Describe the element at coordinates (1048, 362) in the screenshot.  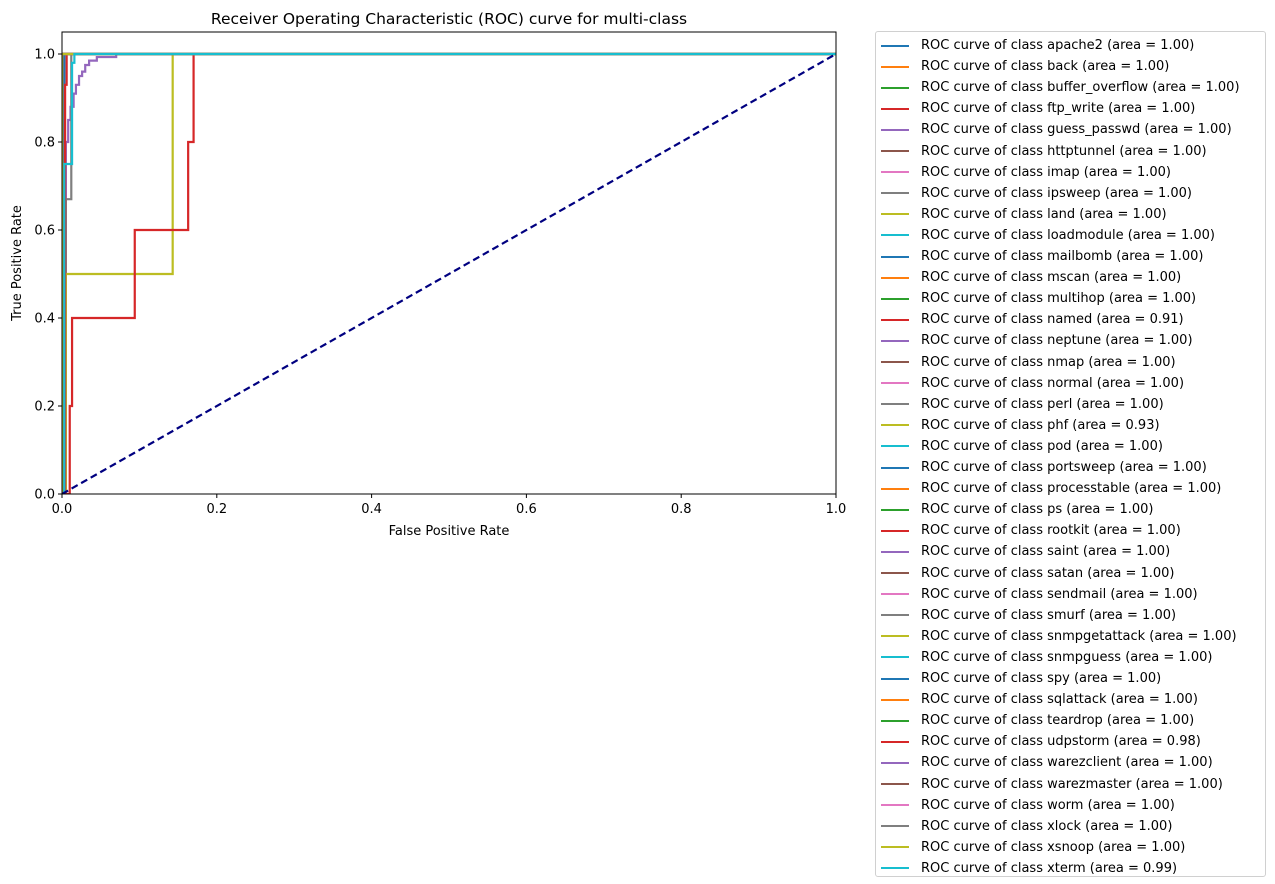
I see `legend-label: ROC curve of class nmap (area = 1.00)` at that location.